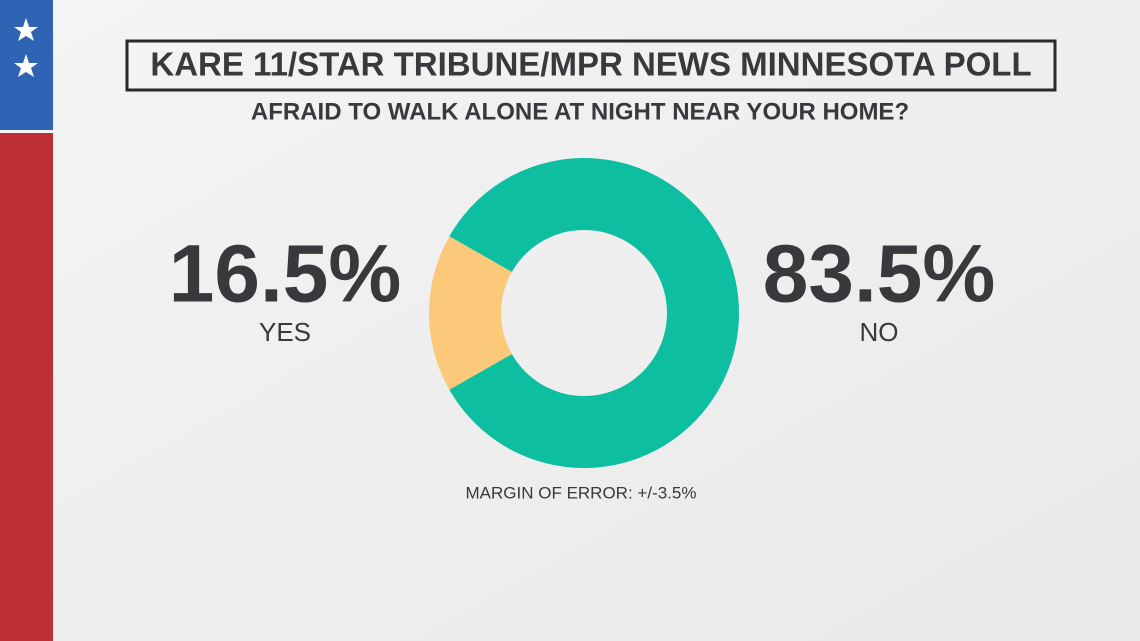 The width and height of the screenshot is (1140, 641). What do you see at coordinates (581, 492) in the screenshot?
I see `note: MARGIN OF ERROR: +/-3.5%` at bounding box center [581, 492].